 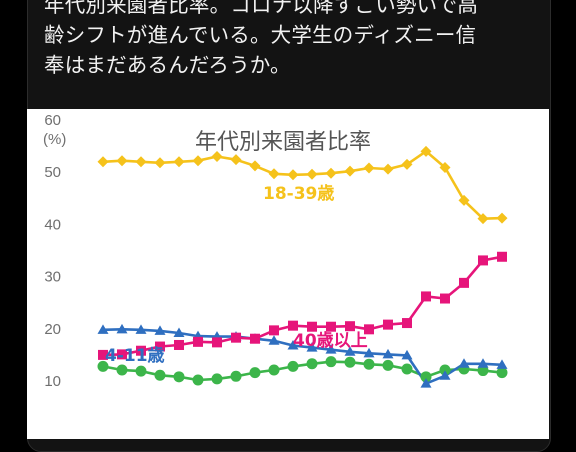 I want to click on series-annotation-label: 18-39歳, so click(x=298, y=193).